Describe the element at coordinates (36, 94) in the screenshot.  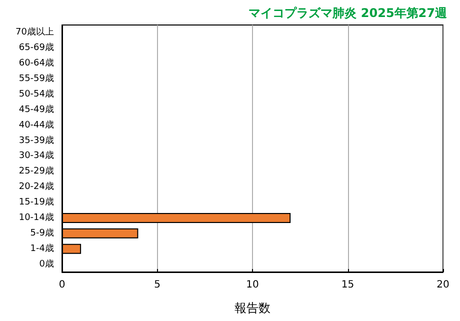
I see `y-tick-label: 50-54歳` at that location.